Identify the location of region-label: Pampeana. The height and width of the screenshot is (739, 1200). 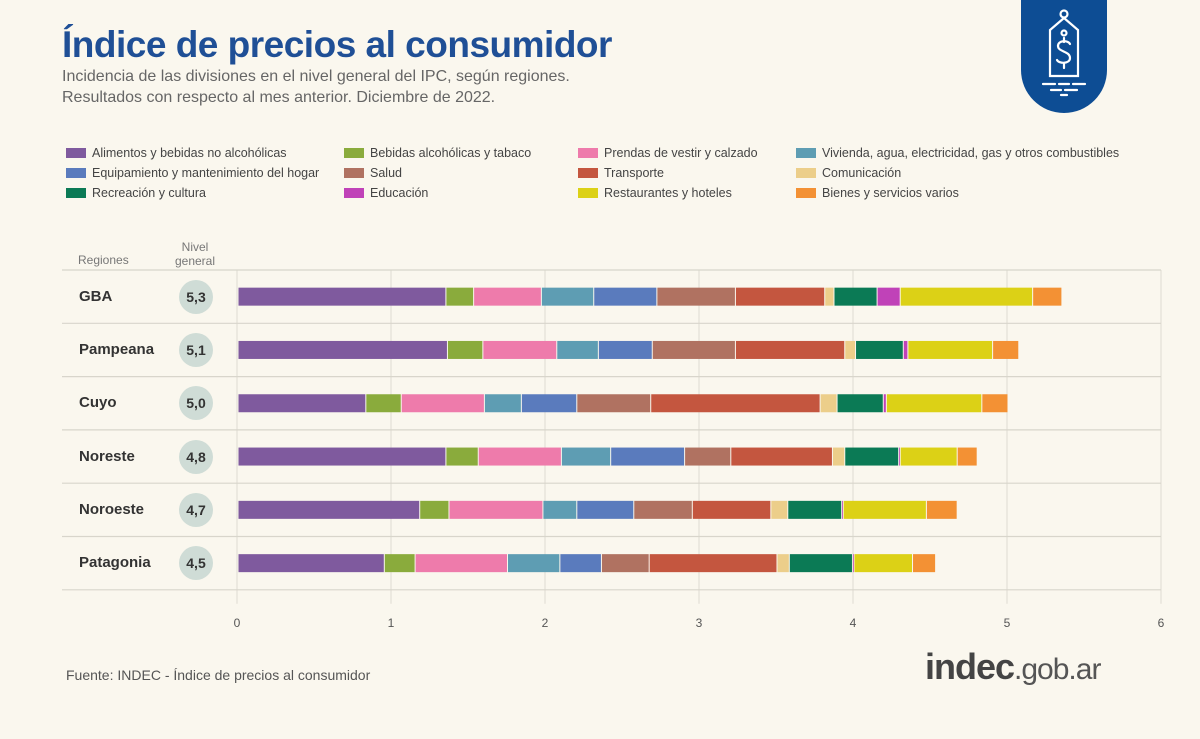
(117, 349).